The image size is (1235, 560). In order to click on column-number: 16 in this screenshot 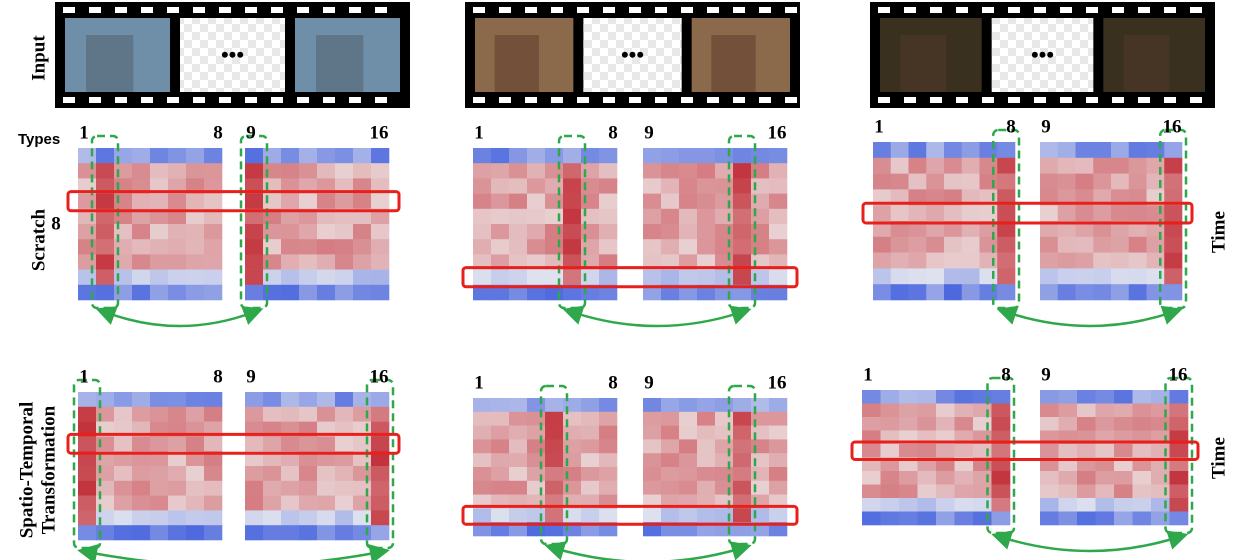, I will do `click(379, 376)`.